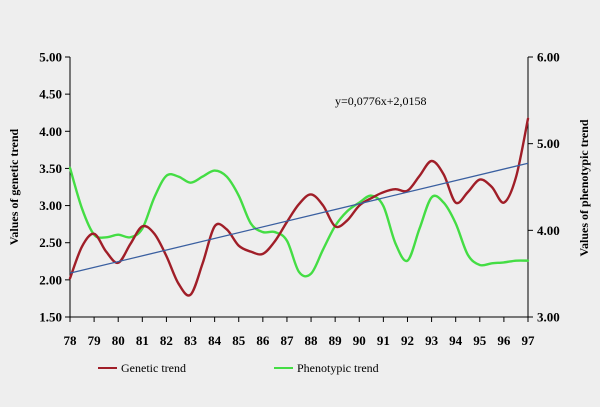 Image resolution: width=600 pixels, height=407 pixels. Describe the element at coordinates (50, 94) in the screenshot. I see `left-tick-label: 4.50` at that location.